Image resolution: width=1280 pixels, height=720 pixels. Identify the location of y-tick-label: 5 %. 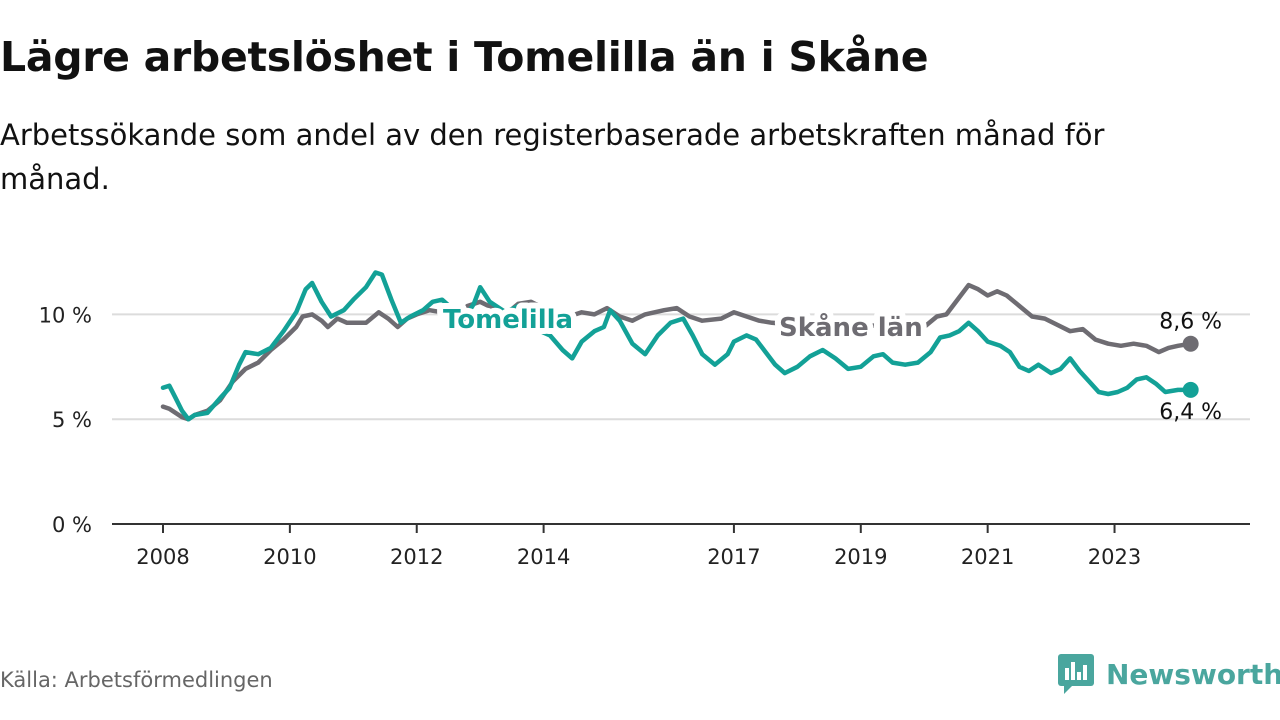
(72, 420).